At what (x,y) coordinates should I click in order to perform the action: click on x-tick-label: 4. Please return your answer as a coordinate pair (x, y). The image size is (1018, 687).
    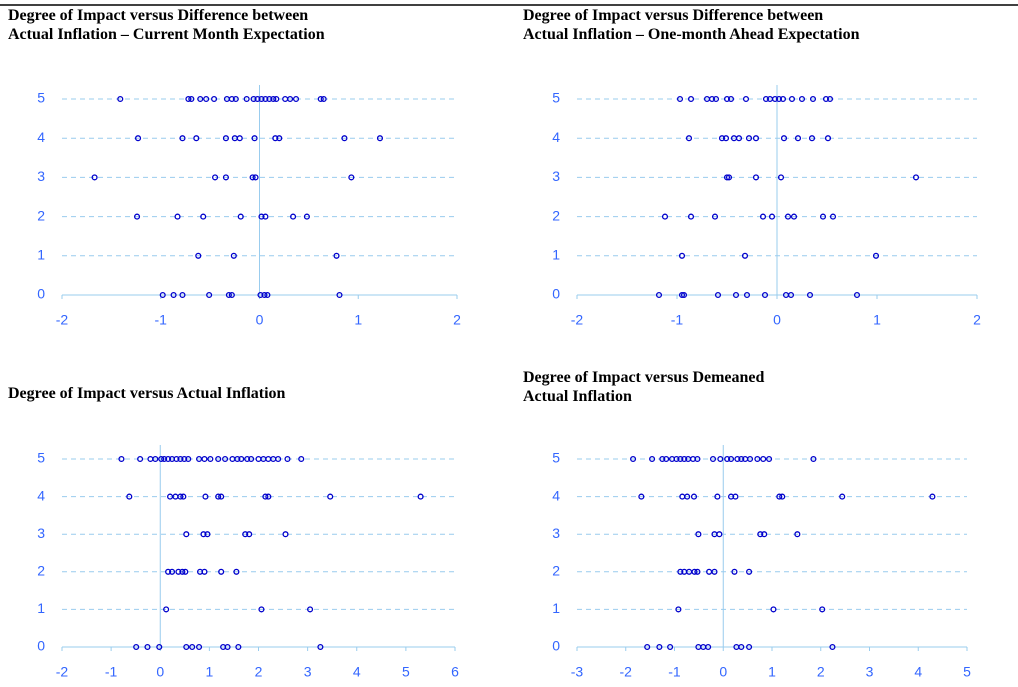
    Looking at the image, I should click on (918, 672).